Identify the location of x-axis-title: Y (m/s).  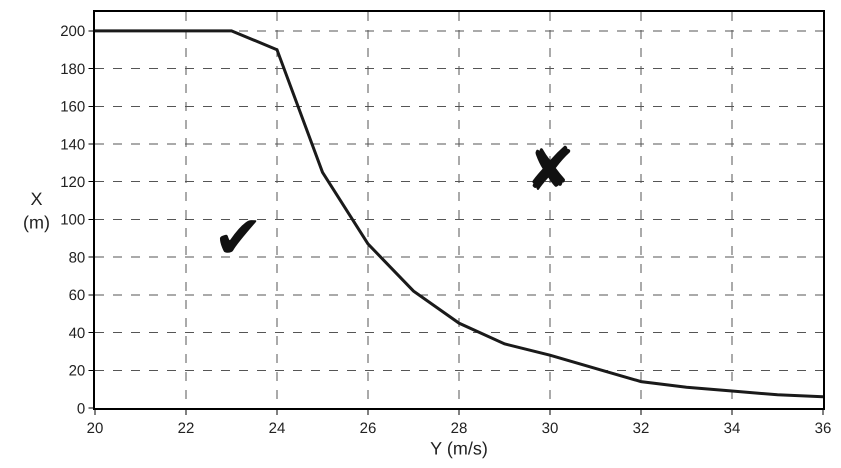
(459, 448).